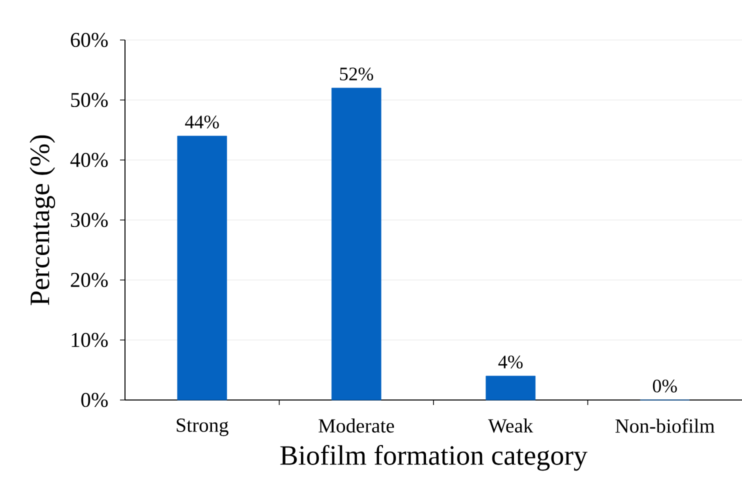 The width and height of the screenshot is (742, 488). Describe the element at coordinates (664, 386) in the screenshot. I see `data-label: 0%` at that location.